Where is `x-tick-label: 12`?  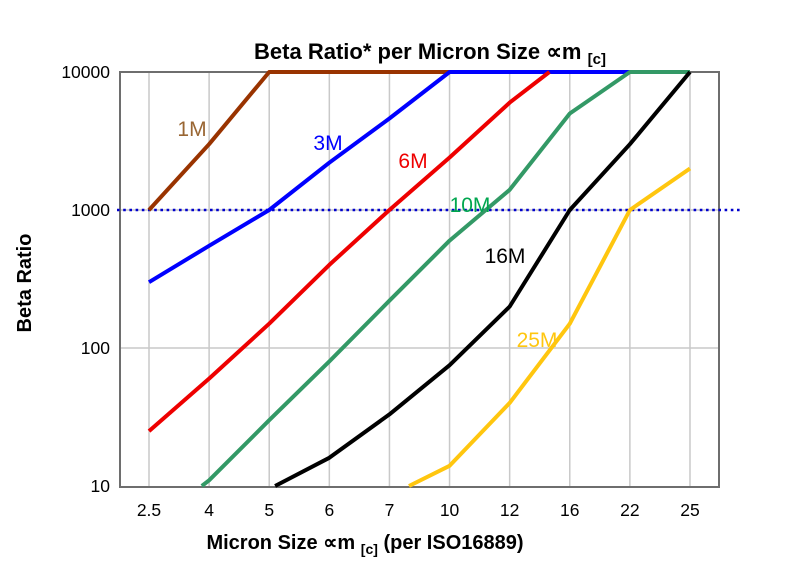
x-tick-label: 12 is located at coordinates (509, 510).